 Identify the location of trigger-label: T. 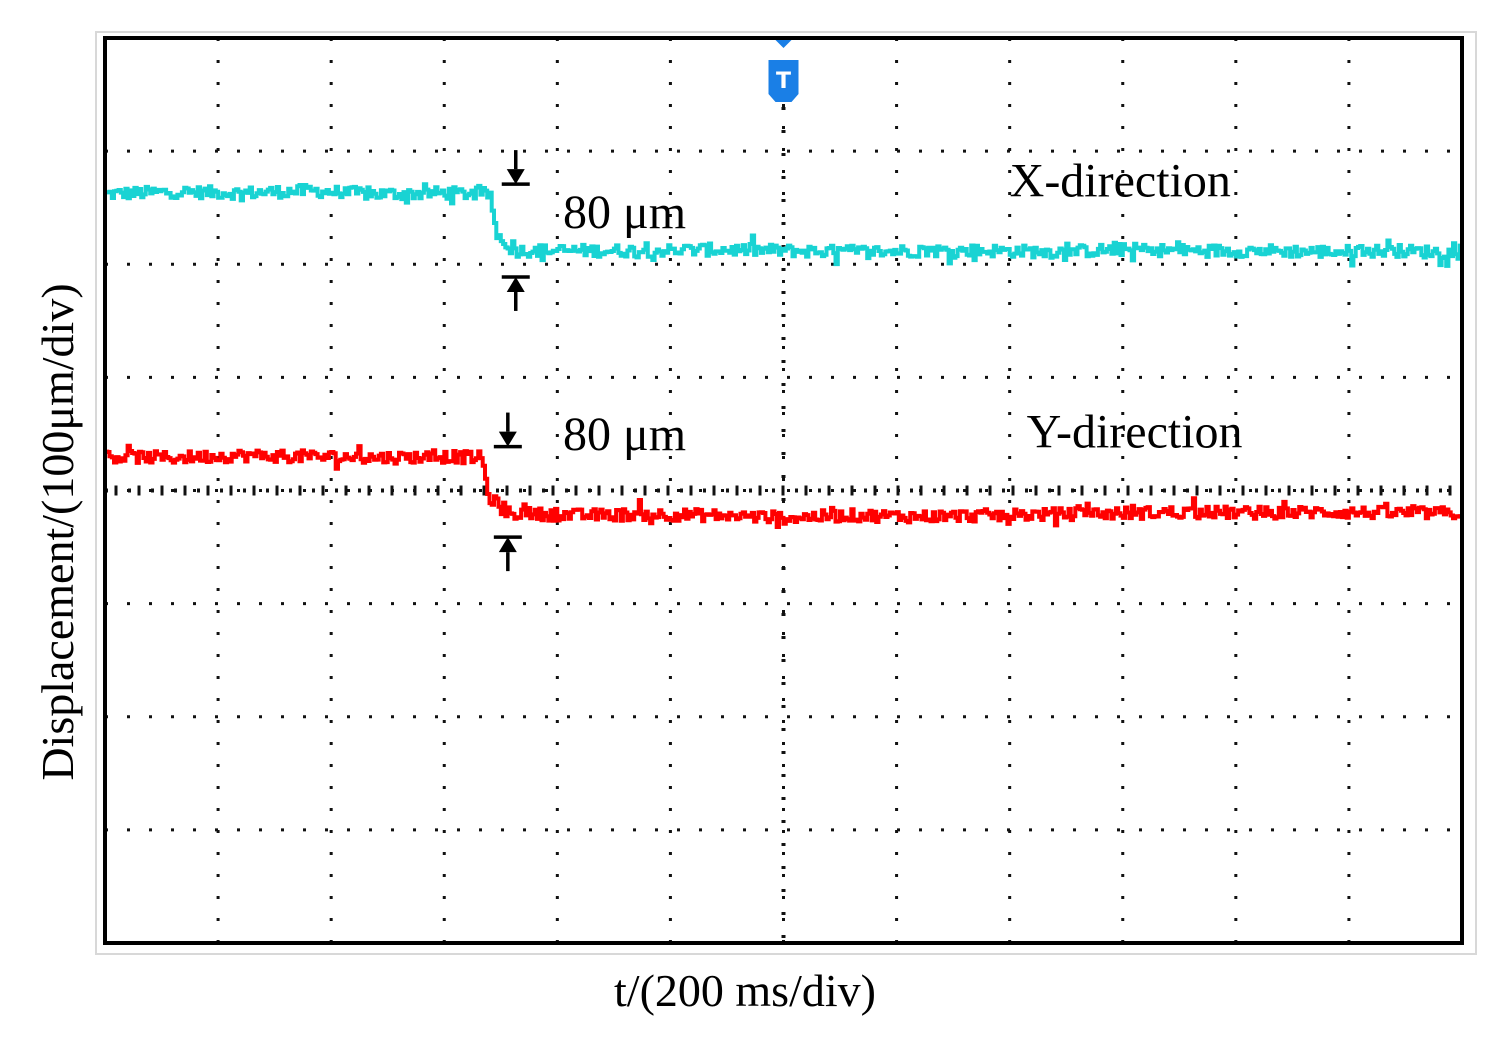
(783, 81).